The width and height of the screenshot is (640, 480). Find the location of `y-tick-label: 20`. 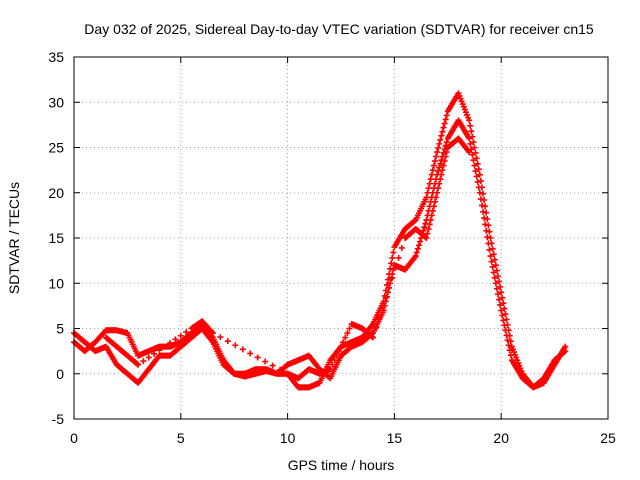

y-tick-label: 20 is located at coordinates (56, 193).